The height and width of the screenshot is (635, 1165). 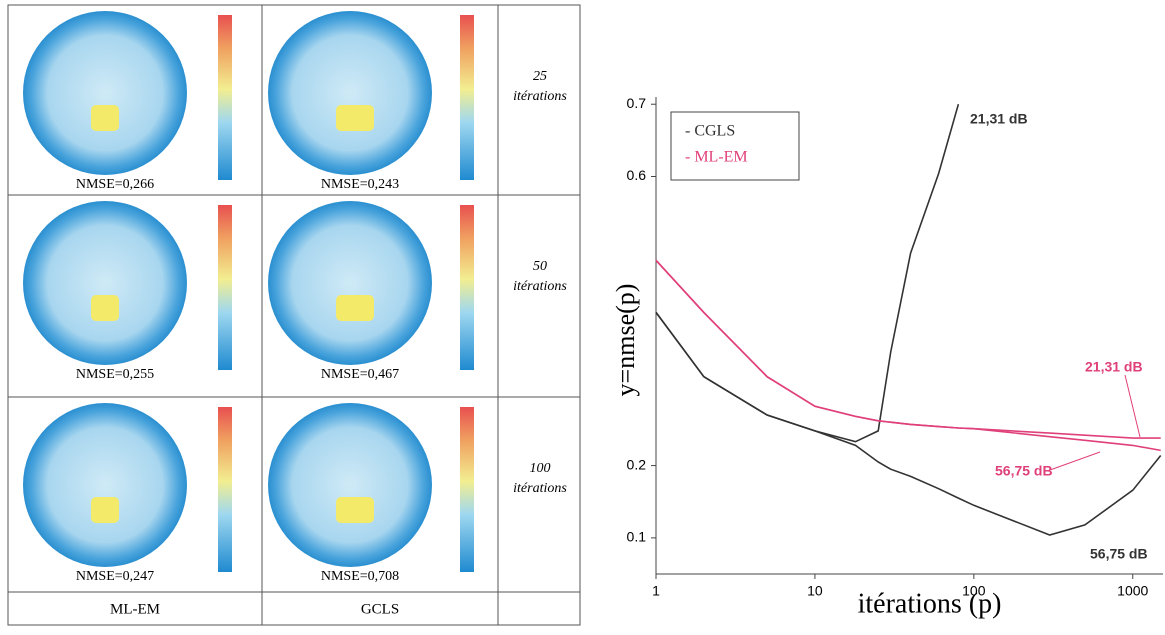 I want to click on x-tick-label: 100, so click(x=974, y=591).